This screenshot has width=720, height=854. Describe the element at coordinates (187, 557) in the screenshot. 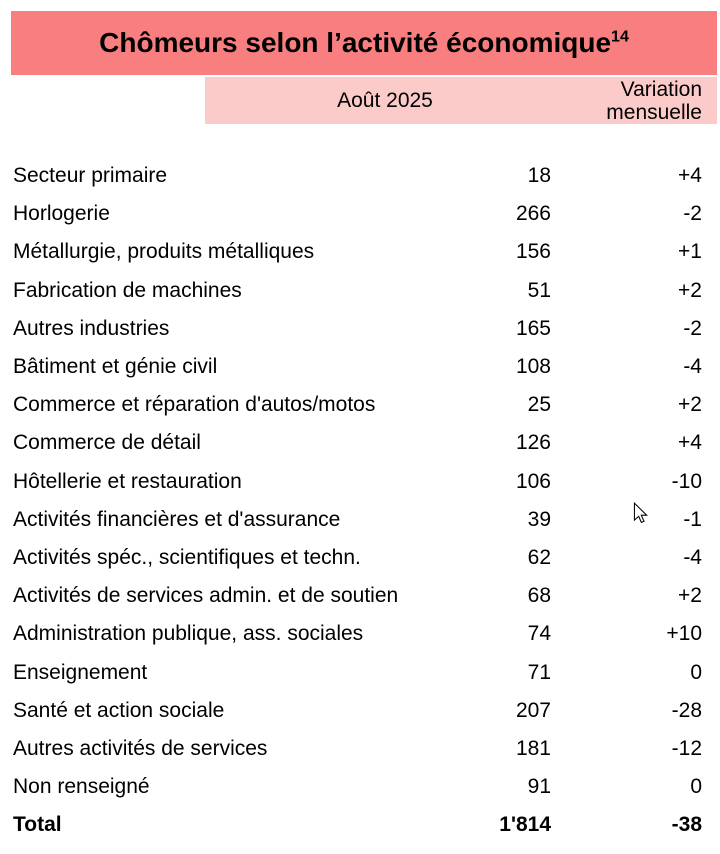

I see `row-label: Activités spéc., scientifiques et techn.` at that location.